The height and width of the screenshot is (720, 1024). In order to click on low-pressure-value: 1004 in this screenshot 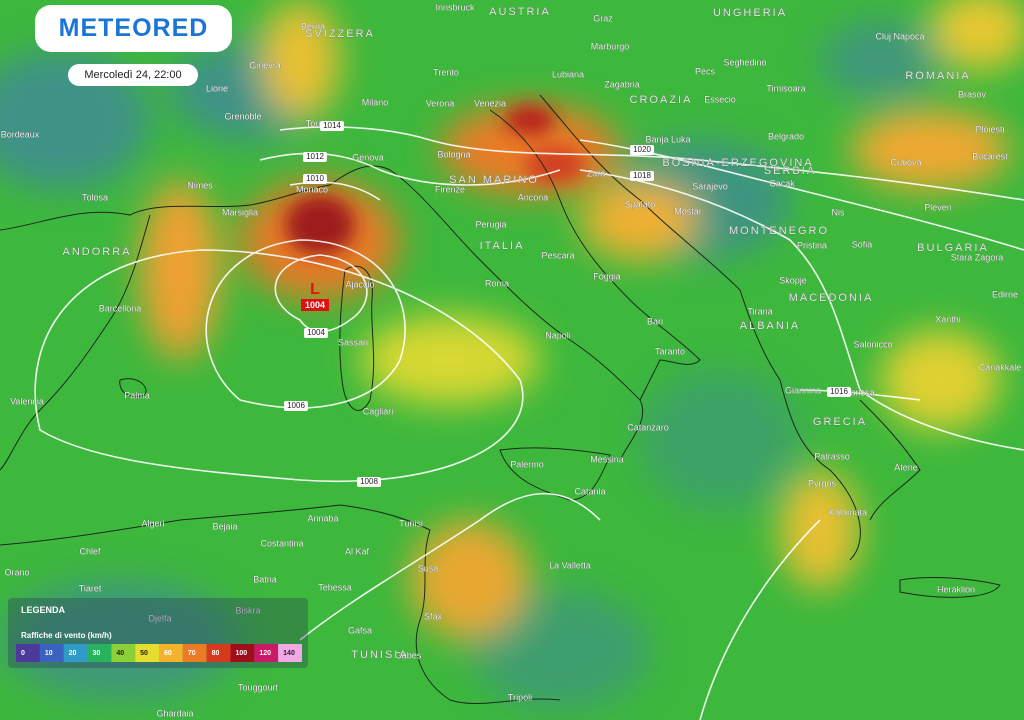, I will do `click(315, 305)`.